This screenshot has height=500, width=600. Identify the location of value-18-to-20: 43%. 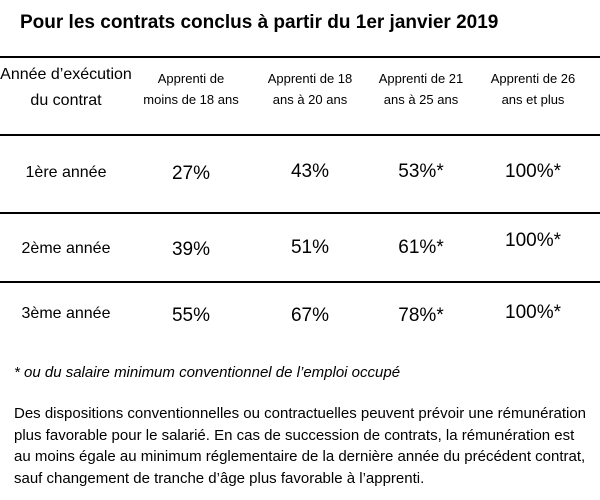
(310, 171).